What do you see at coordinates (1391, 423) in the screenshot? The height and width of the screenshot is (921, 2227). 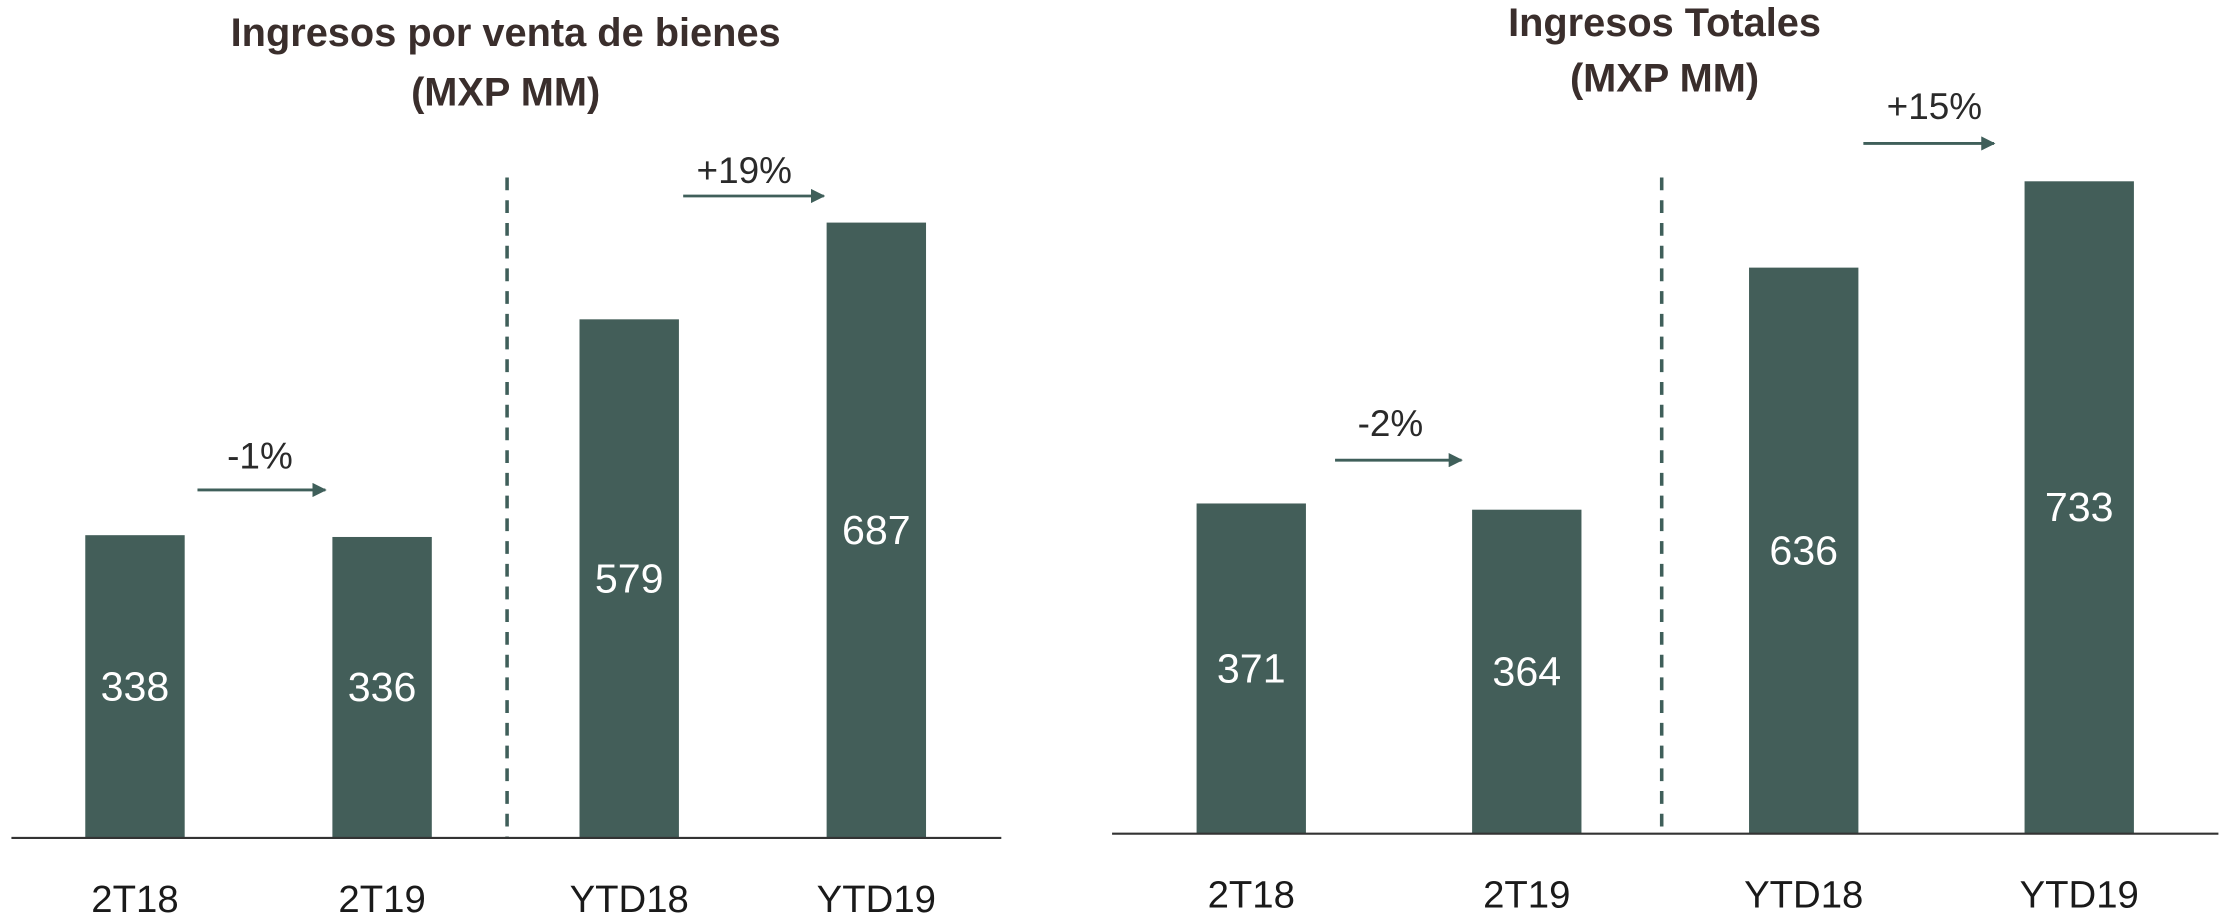 I see `annotation: -2%` at bounding box center [1391, 423].